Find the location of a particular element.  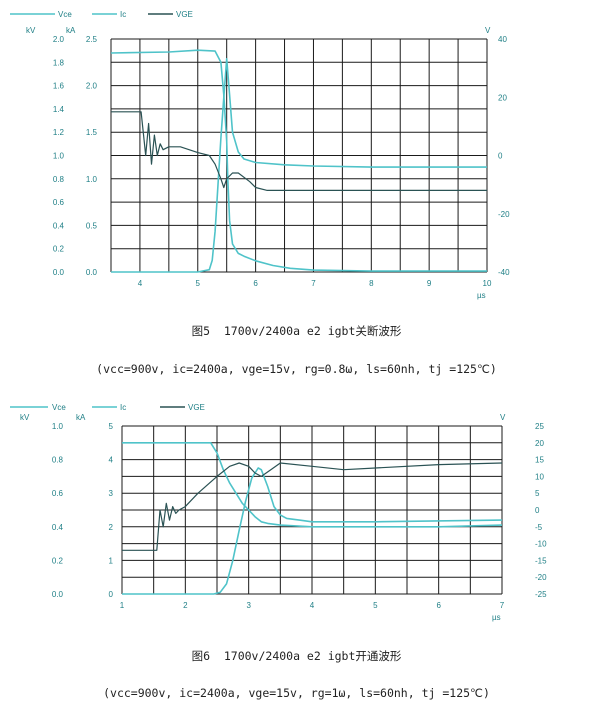

right-tick: 25 is located at coordinates (539, 426).